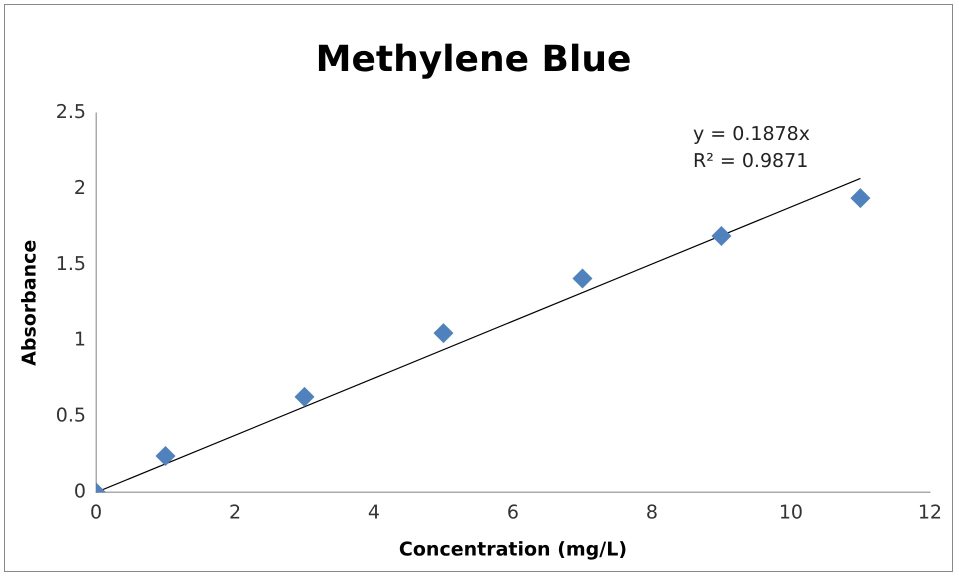 The width and height of the screenshot is (959, 578). What do you see at coordinates (474, 59) in the screenshot?
I see `chart-title: Methylene Blue` at bounding box center [474, 59].